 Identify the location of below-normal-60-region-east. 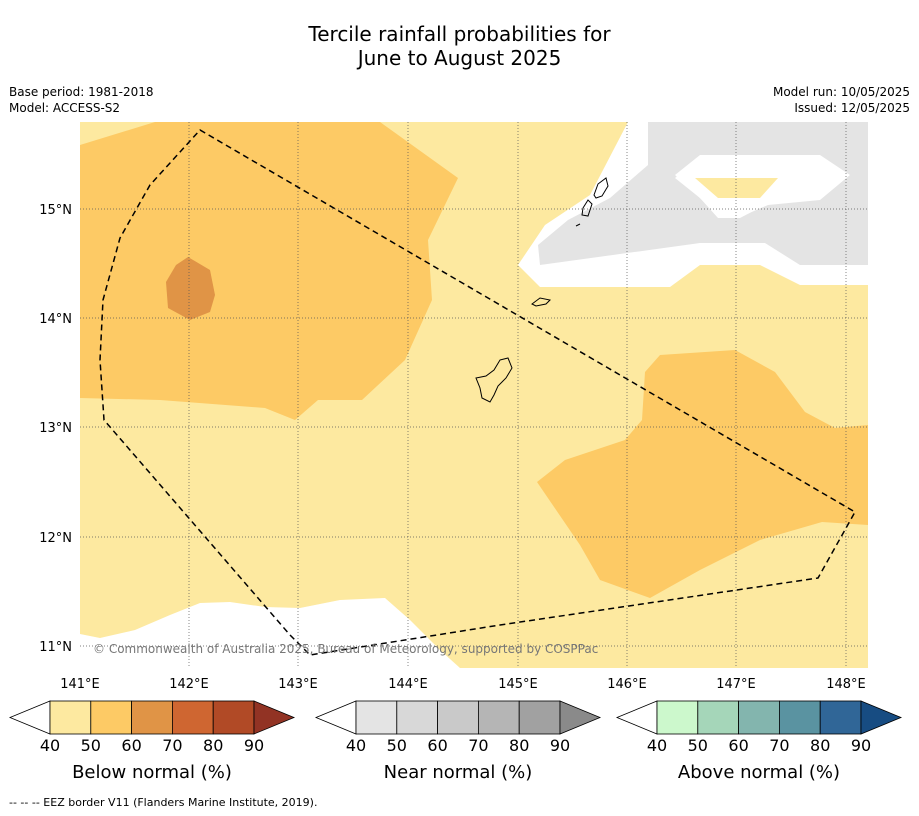
(702, 474).